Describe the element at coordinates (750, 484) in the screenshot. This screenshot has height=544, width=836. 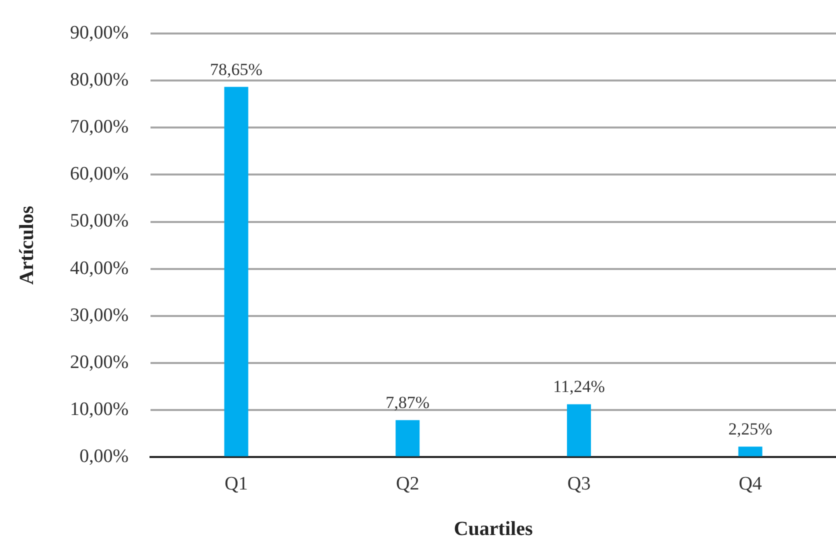
I see `x-tick-label: Q4` at that location.